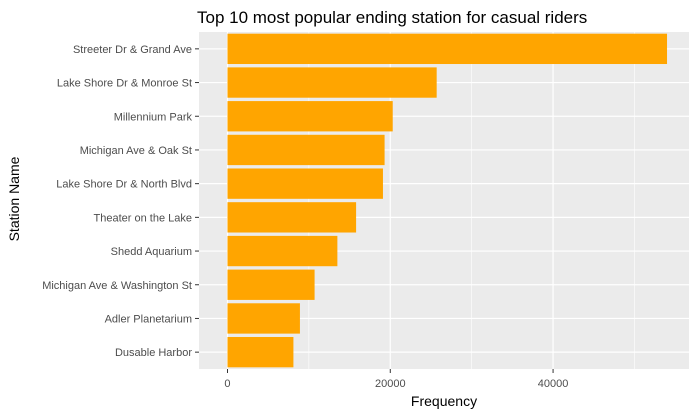 This screenshot has height=416, width=700. I want to click on x-axis-ticks: 0 20000 40000, so click(396, 379).